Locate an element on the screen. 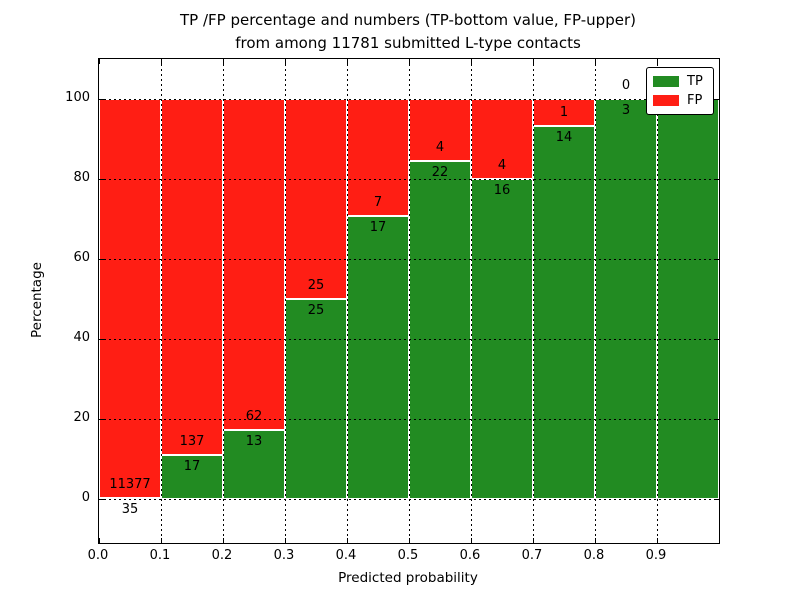 The width and height of the screenshot is (800, 600). x-tick-top-0.9 is located at coordinates (657, 61).